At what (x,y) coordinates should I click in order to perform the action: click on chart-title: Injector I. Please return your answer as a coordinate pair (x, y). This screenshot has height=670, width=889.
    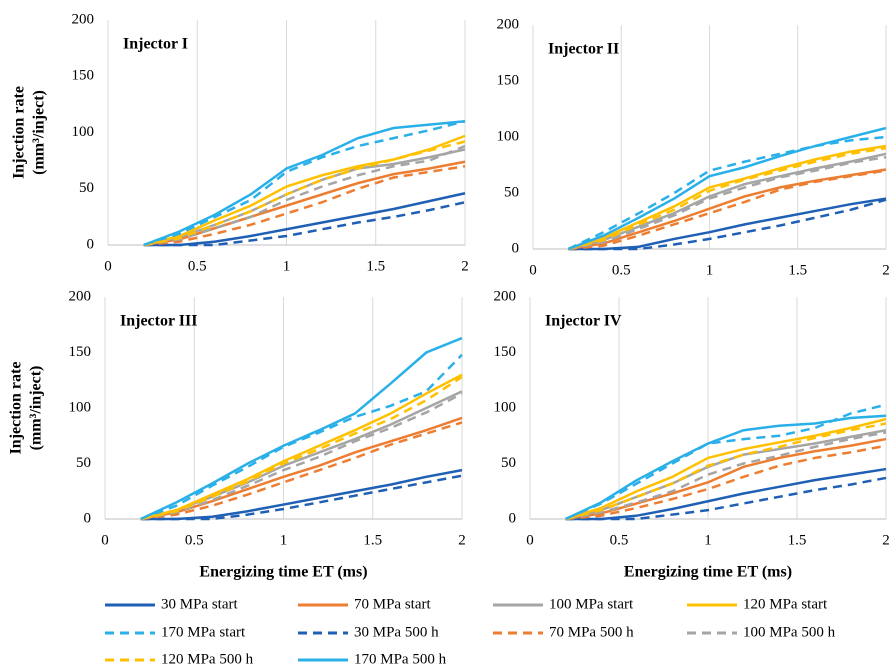
    Looking at the image, I should click on (155, 44).